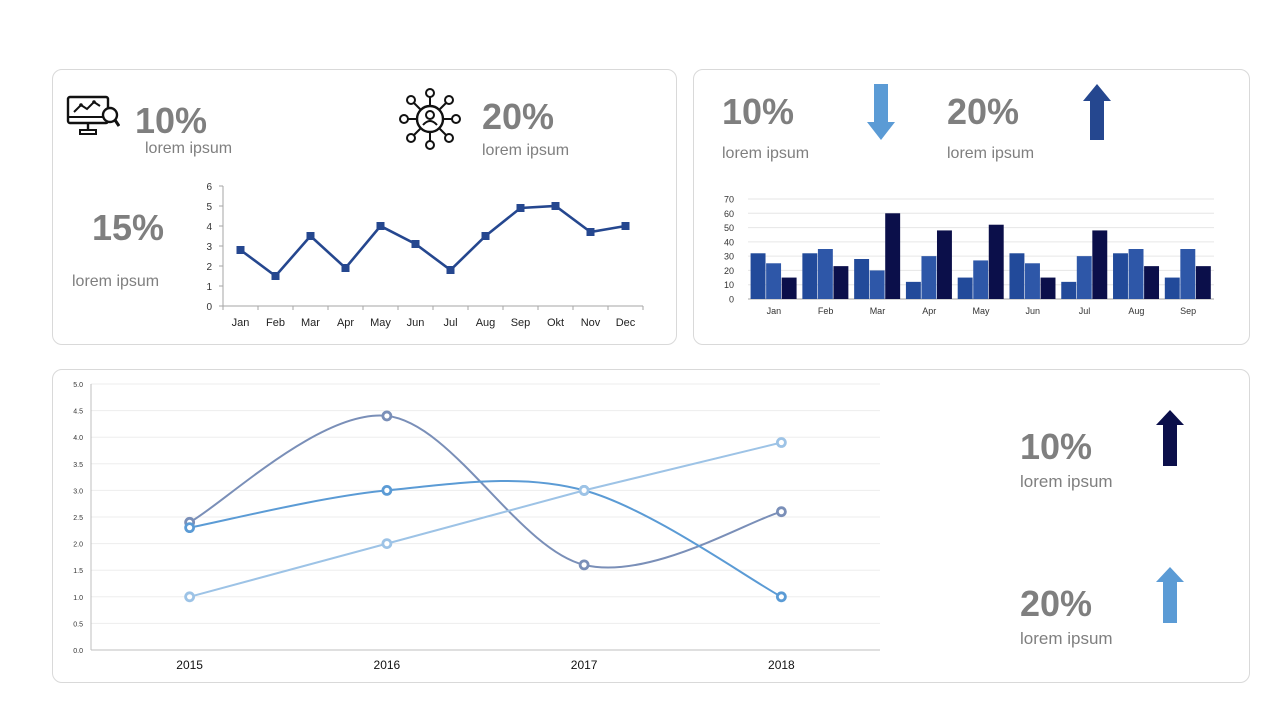  I want to click on y-tick-label: 5.0, so click(78, 385).